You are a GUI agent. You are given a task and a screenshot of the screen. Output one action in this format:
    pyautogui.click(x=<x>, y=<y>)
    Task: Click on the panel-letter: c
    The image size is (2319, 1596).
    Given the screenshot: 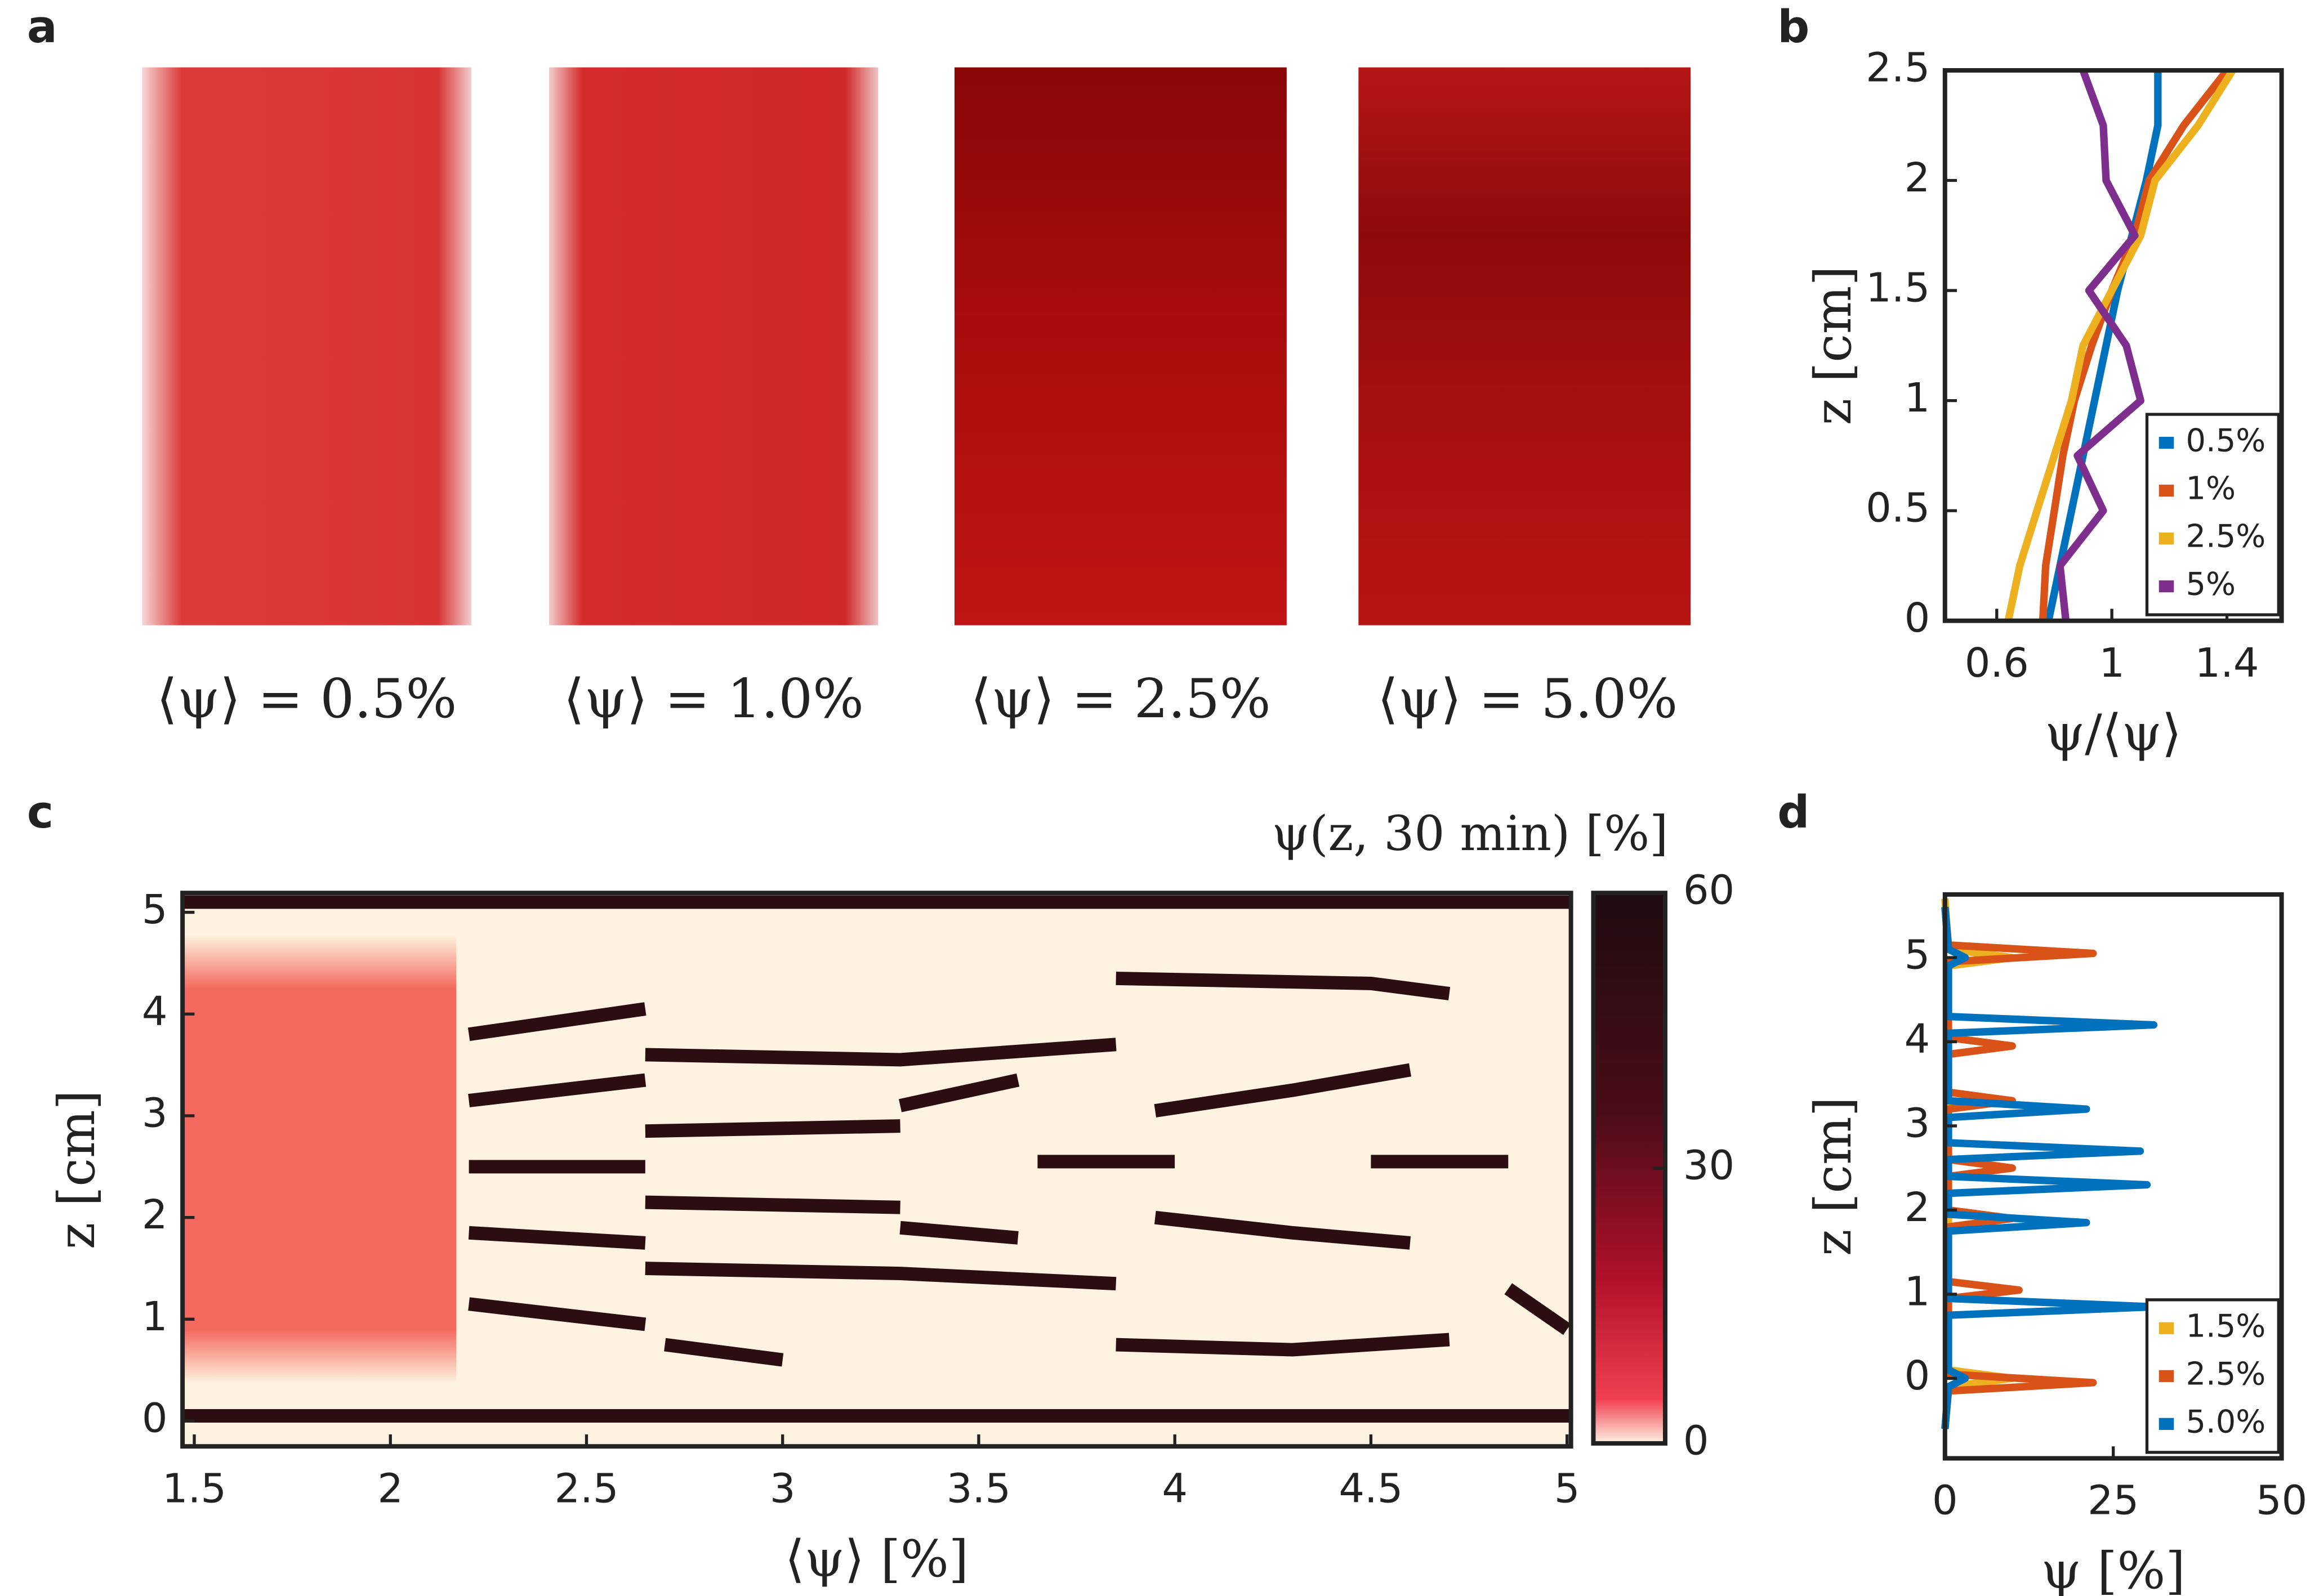 What is the action you would take?
    pyautogui.click(x=40, y=812)
    